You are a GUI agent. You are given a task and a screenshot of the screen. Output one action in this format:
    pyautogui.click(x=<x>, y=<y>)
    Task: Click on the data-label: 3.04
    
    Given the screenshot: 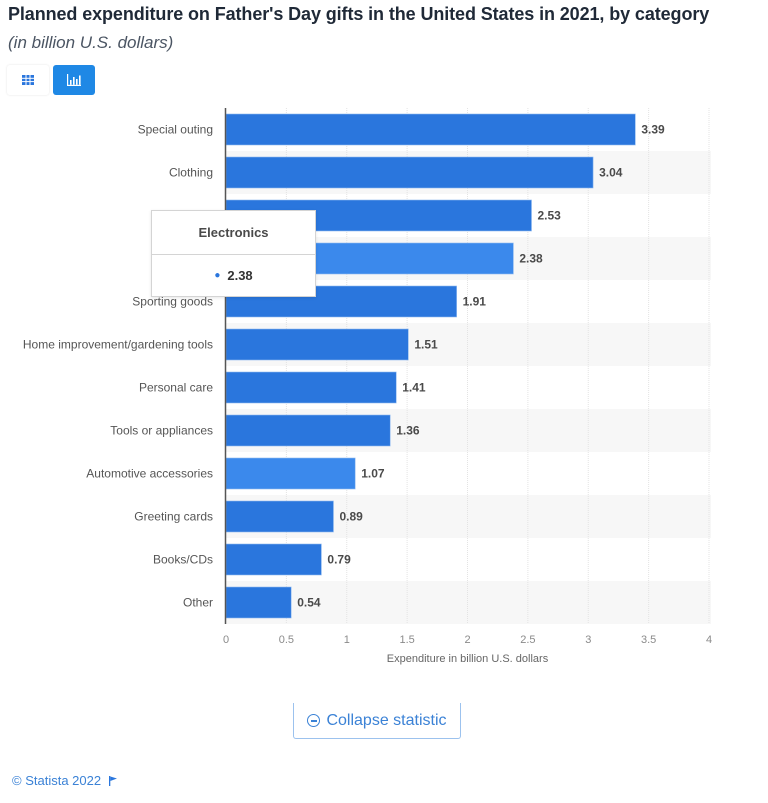 What is the action you would take?
    pyautogui.click(x=611, y=173)
    